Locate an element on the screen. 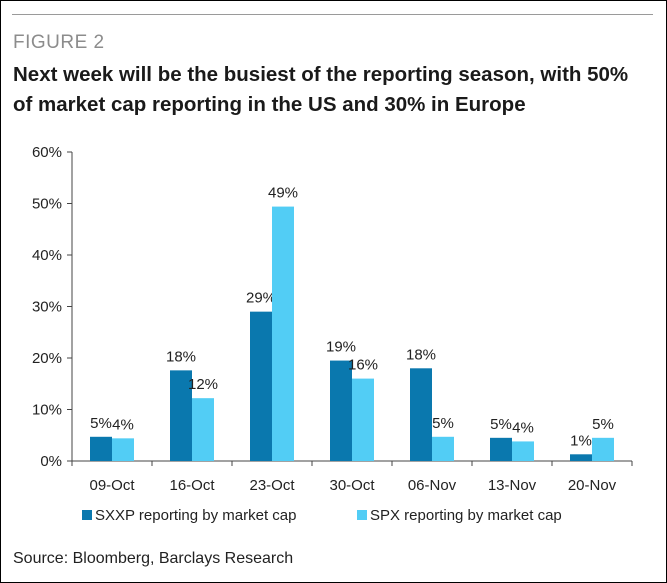  data-label-spx-13-Nov: 4% is located at coordinates (523, 427).